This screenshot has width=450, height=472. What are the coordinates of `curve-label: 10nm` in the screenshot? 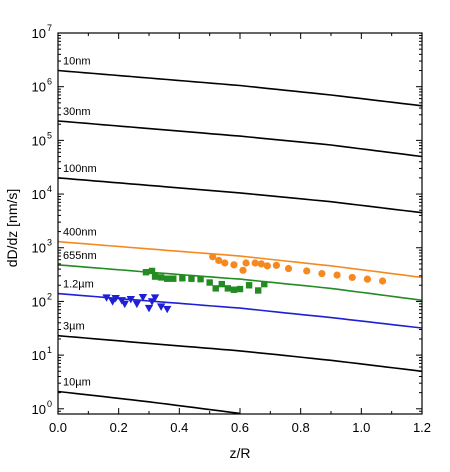 It's located at (77, 62).